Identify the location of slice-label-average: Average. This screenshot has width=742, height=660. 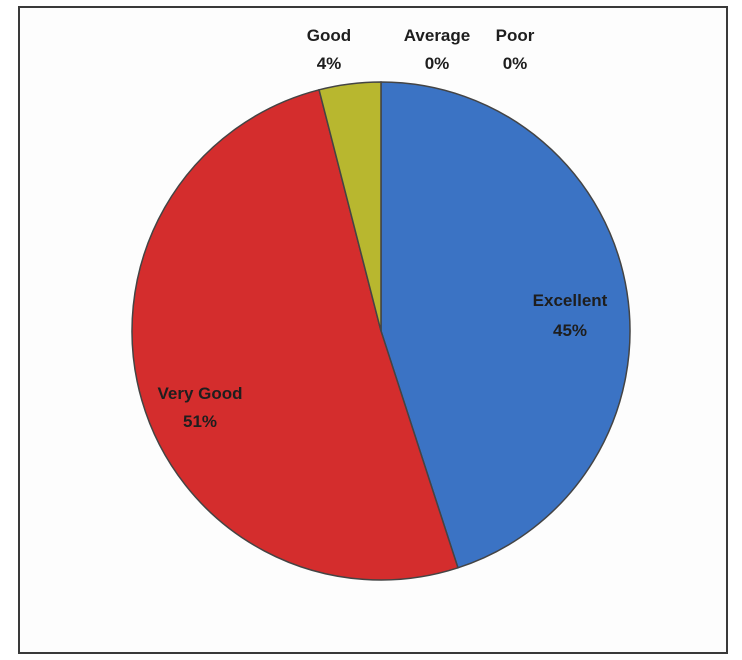
(437, 35).